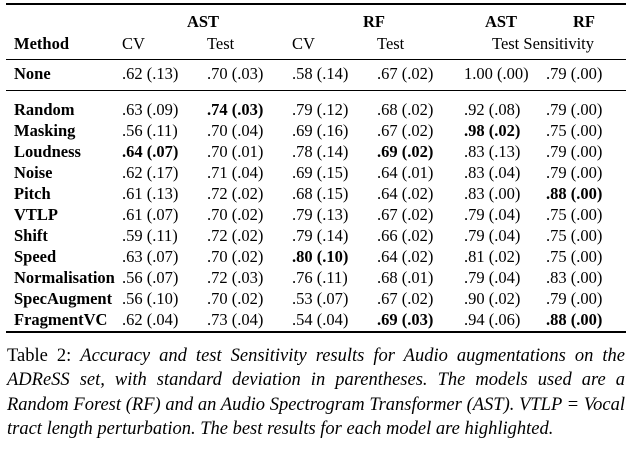 This screenshot has width=632, height=475. I want to click on value-cell: .79 (.14), so click(320, 235).